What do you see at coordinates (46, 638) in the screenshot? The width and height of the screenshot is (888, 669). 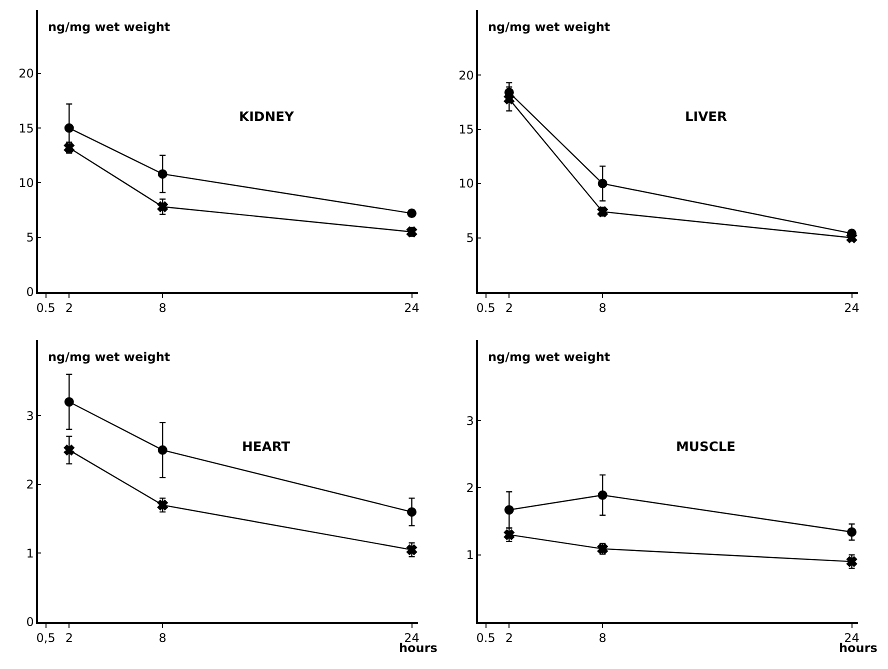 I see `x-tick-label: 0,5` at bounding box center [46, 638].